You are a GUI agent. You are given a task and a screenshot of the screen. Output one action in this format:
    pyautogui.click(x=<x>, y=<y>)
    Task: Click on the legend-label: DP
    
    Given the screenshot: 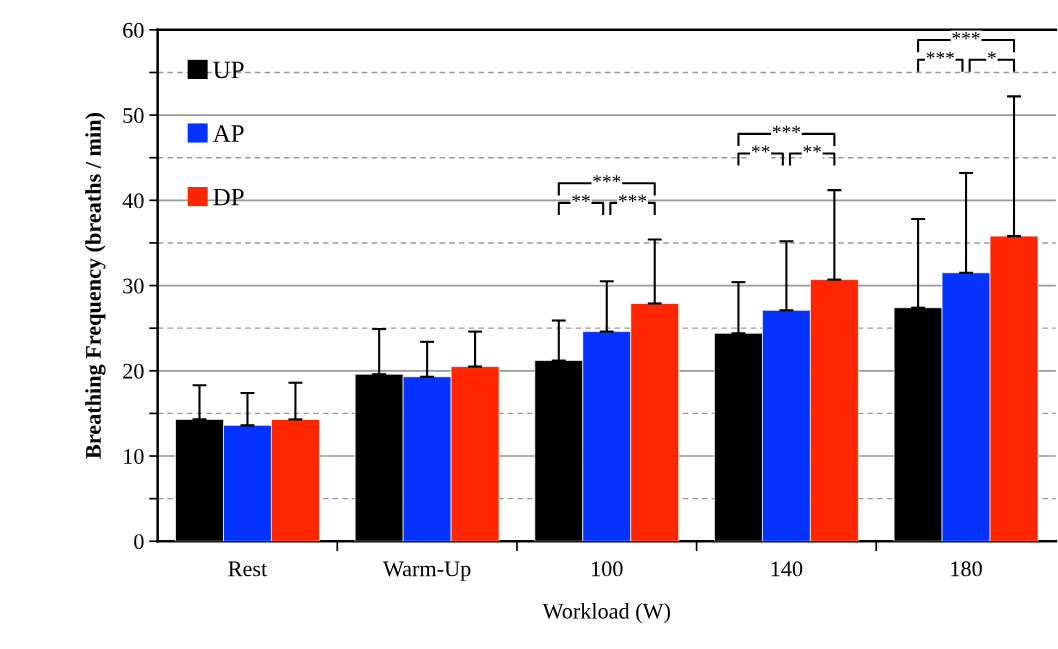 What is the action you would take?
    pyautogui.click(x=228, y=197)
    